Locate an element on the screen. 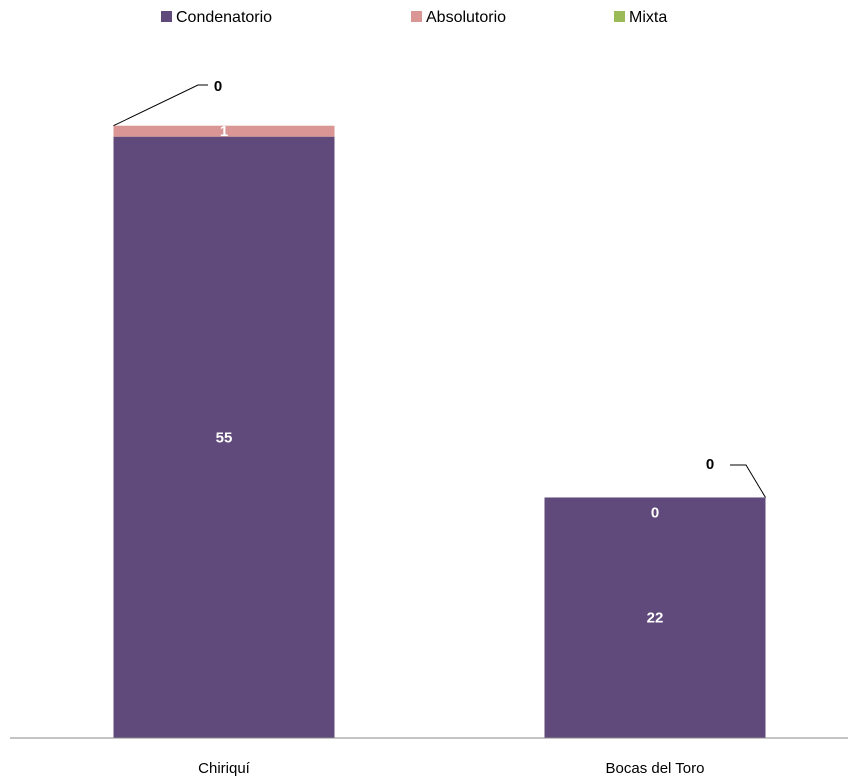 The height and width of the screenshot is (778, 858). data-label-condenatorio-chiriqui: 55 is located at coordinates (224, 437).